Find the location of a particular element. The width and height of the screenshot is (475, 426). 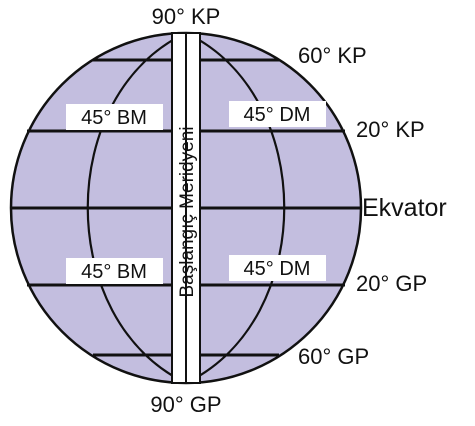

equator-label: Ekvator is located at coordinates (404, 208).